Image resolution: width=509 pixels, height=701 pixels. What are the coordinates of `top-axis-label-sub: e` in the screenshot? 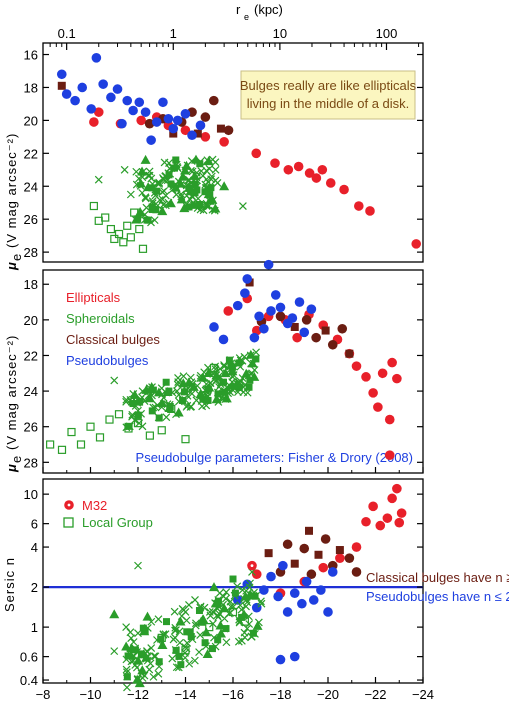 It's located at (246, 17).